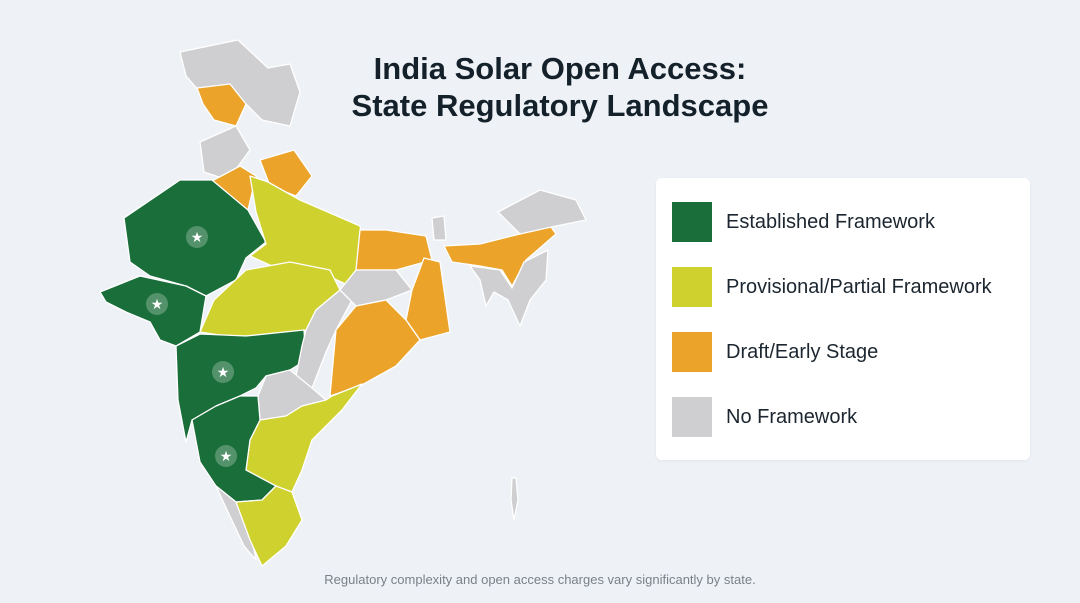  What do you see at coordinates (509, 288) in the screenshot?
I see `state-northeast-hill-states` at bounding box center [509, 288].